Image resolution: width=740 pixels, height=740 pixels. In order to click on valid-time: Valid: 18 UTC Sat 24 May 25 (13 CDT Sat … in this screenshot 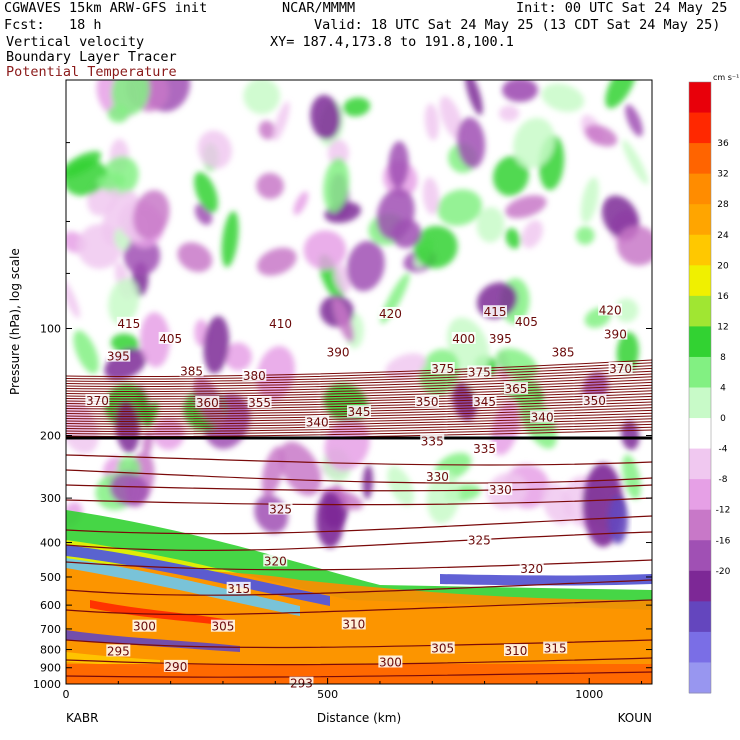, I will do `click(517, 25)`.